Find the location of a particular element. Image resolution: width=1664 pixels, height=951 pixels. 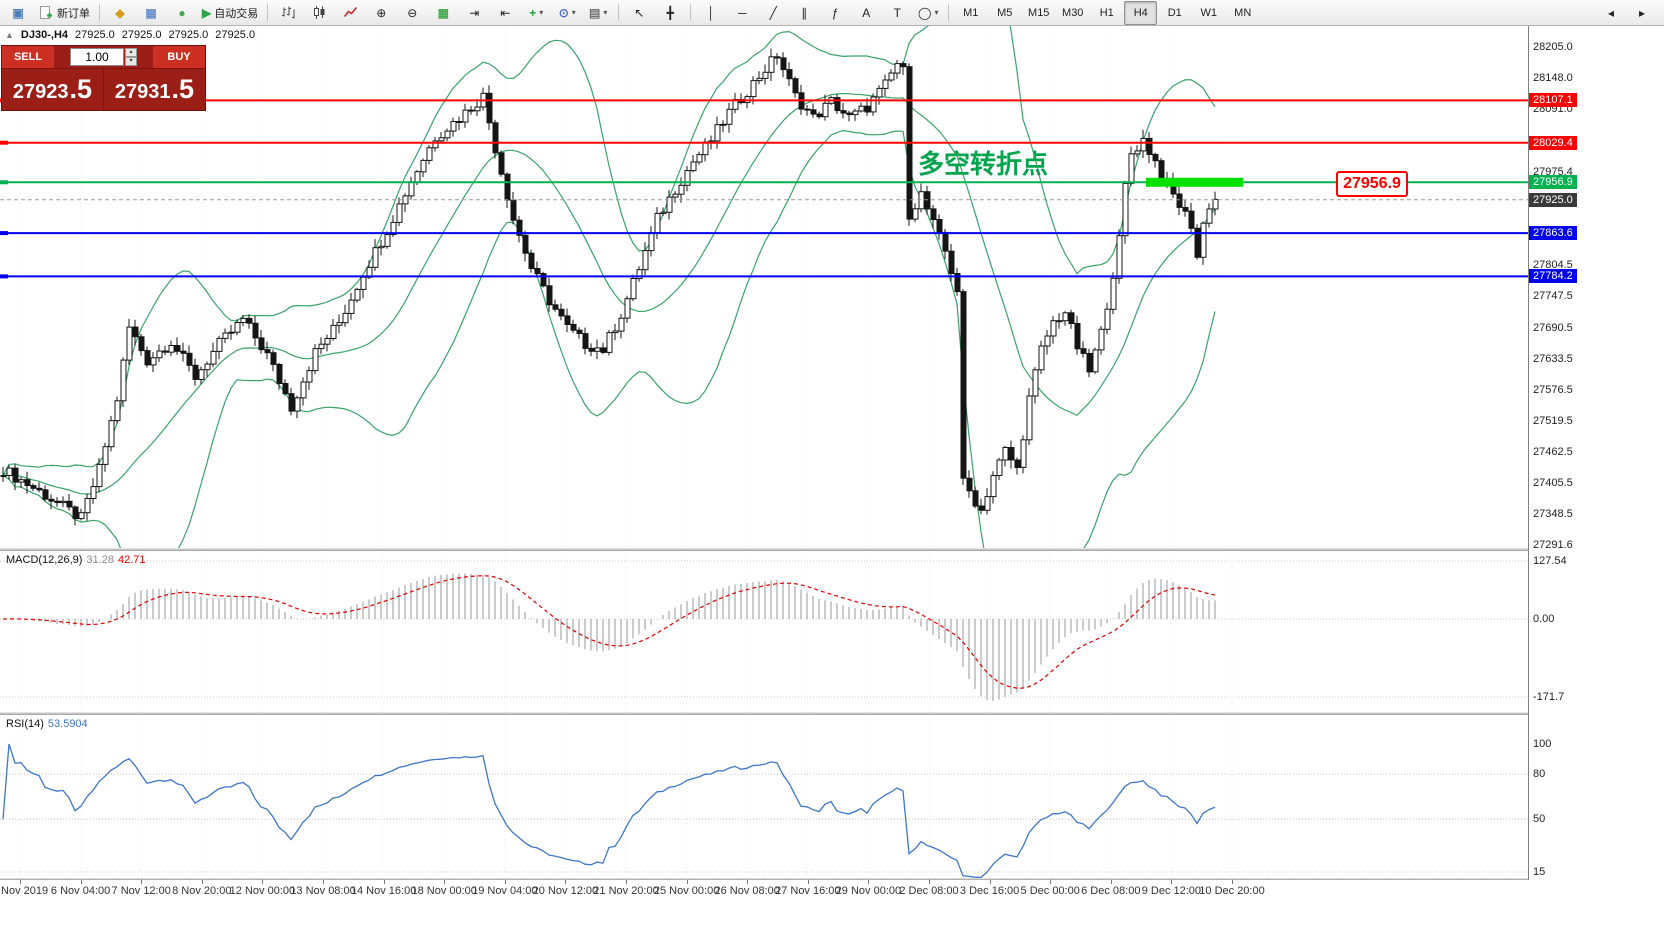

indicators-button: + ▾ is located at coordinates (536, 12).